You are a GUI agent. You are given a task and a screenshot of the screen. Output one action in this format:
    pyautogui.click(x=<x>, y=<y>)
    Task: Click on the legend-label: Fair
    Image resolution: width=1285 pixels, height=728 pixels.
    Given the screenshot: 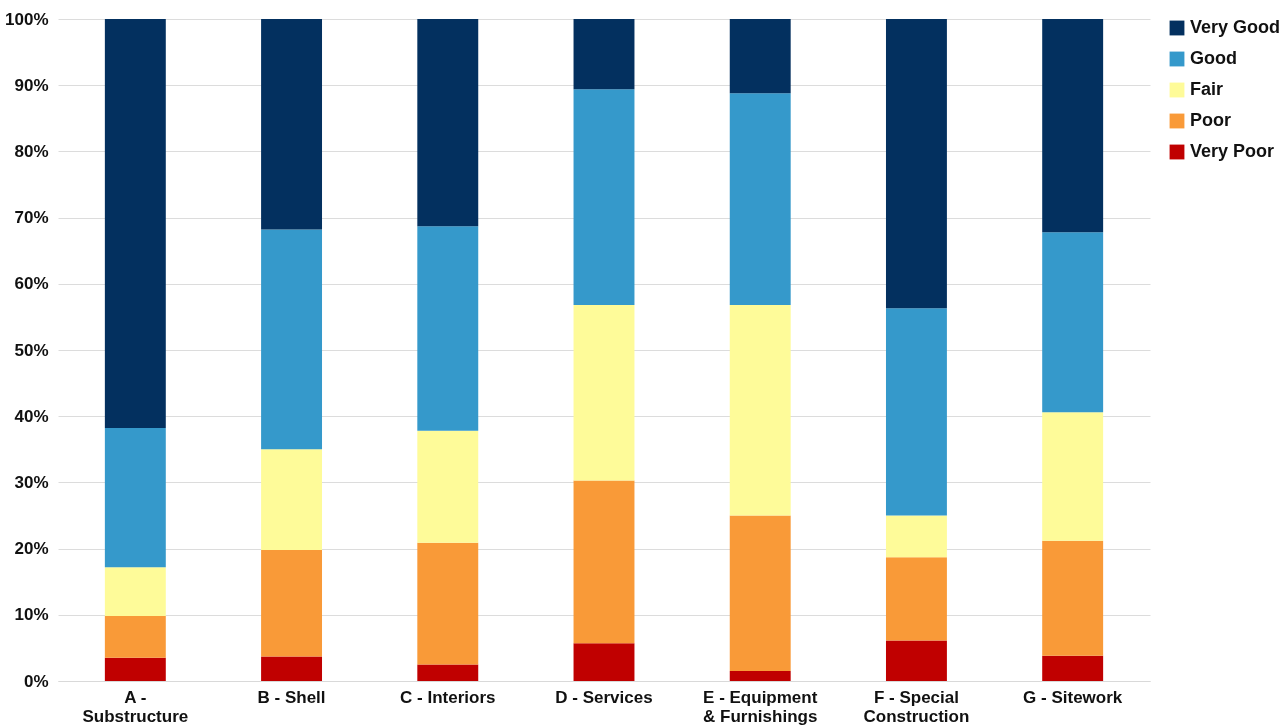 What is the action you would take?
    pyautogui.click(x=1207, y=89)
    